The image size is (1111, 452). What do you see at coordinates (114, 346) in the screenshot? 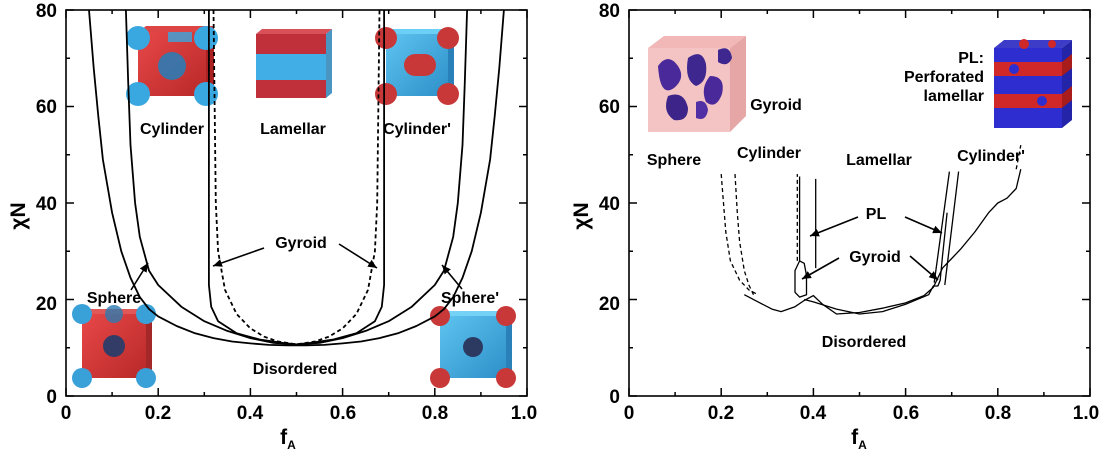
I see `sphere-cube-image` at bounding box center [114, 346].